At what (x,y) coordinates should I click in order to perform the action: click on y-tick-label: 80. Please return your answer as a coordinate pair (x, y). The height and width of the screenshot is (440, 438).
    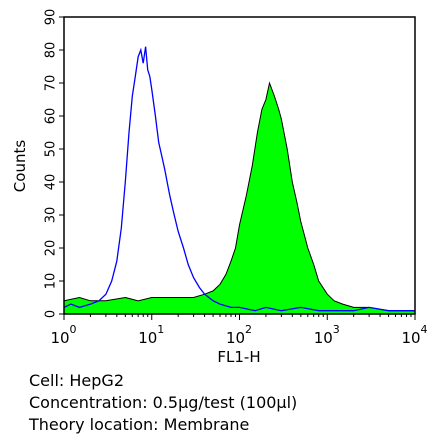
    Looking at the image, I should click on (51, 50).